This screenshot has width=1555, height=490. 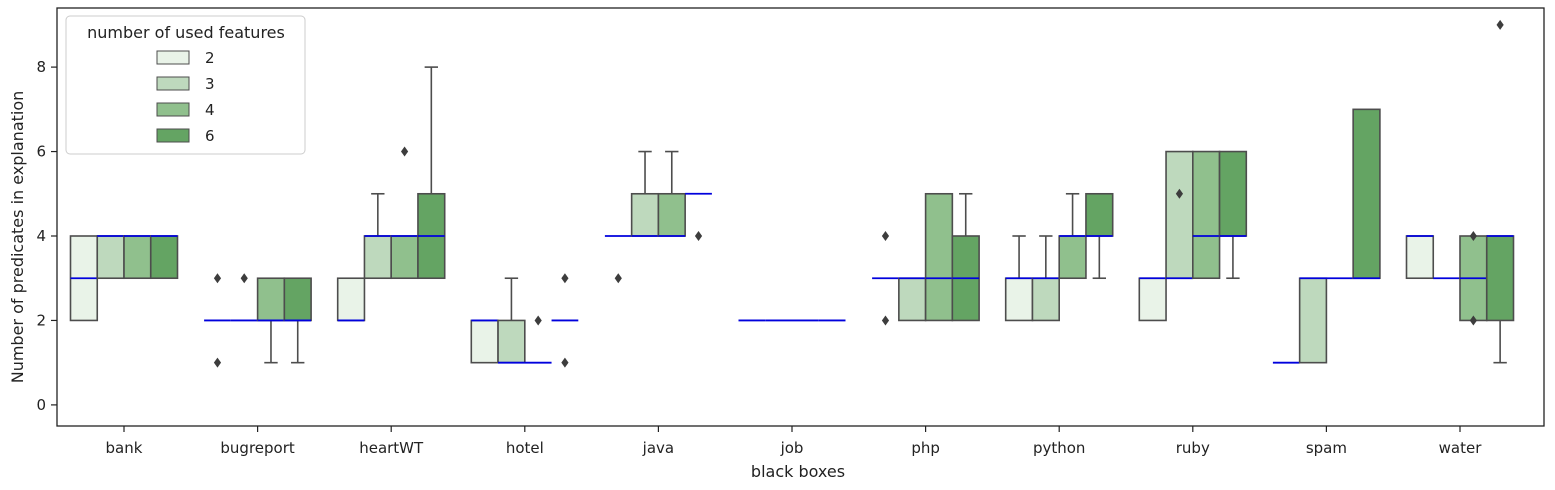 What do you see at coordinates (124, 448) in the screenshot?
I see `x-tick-label: bank` at bounding box center [124, 448].